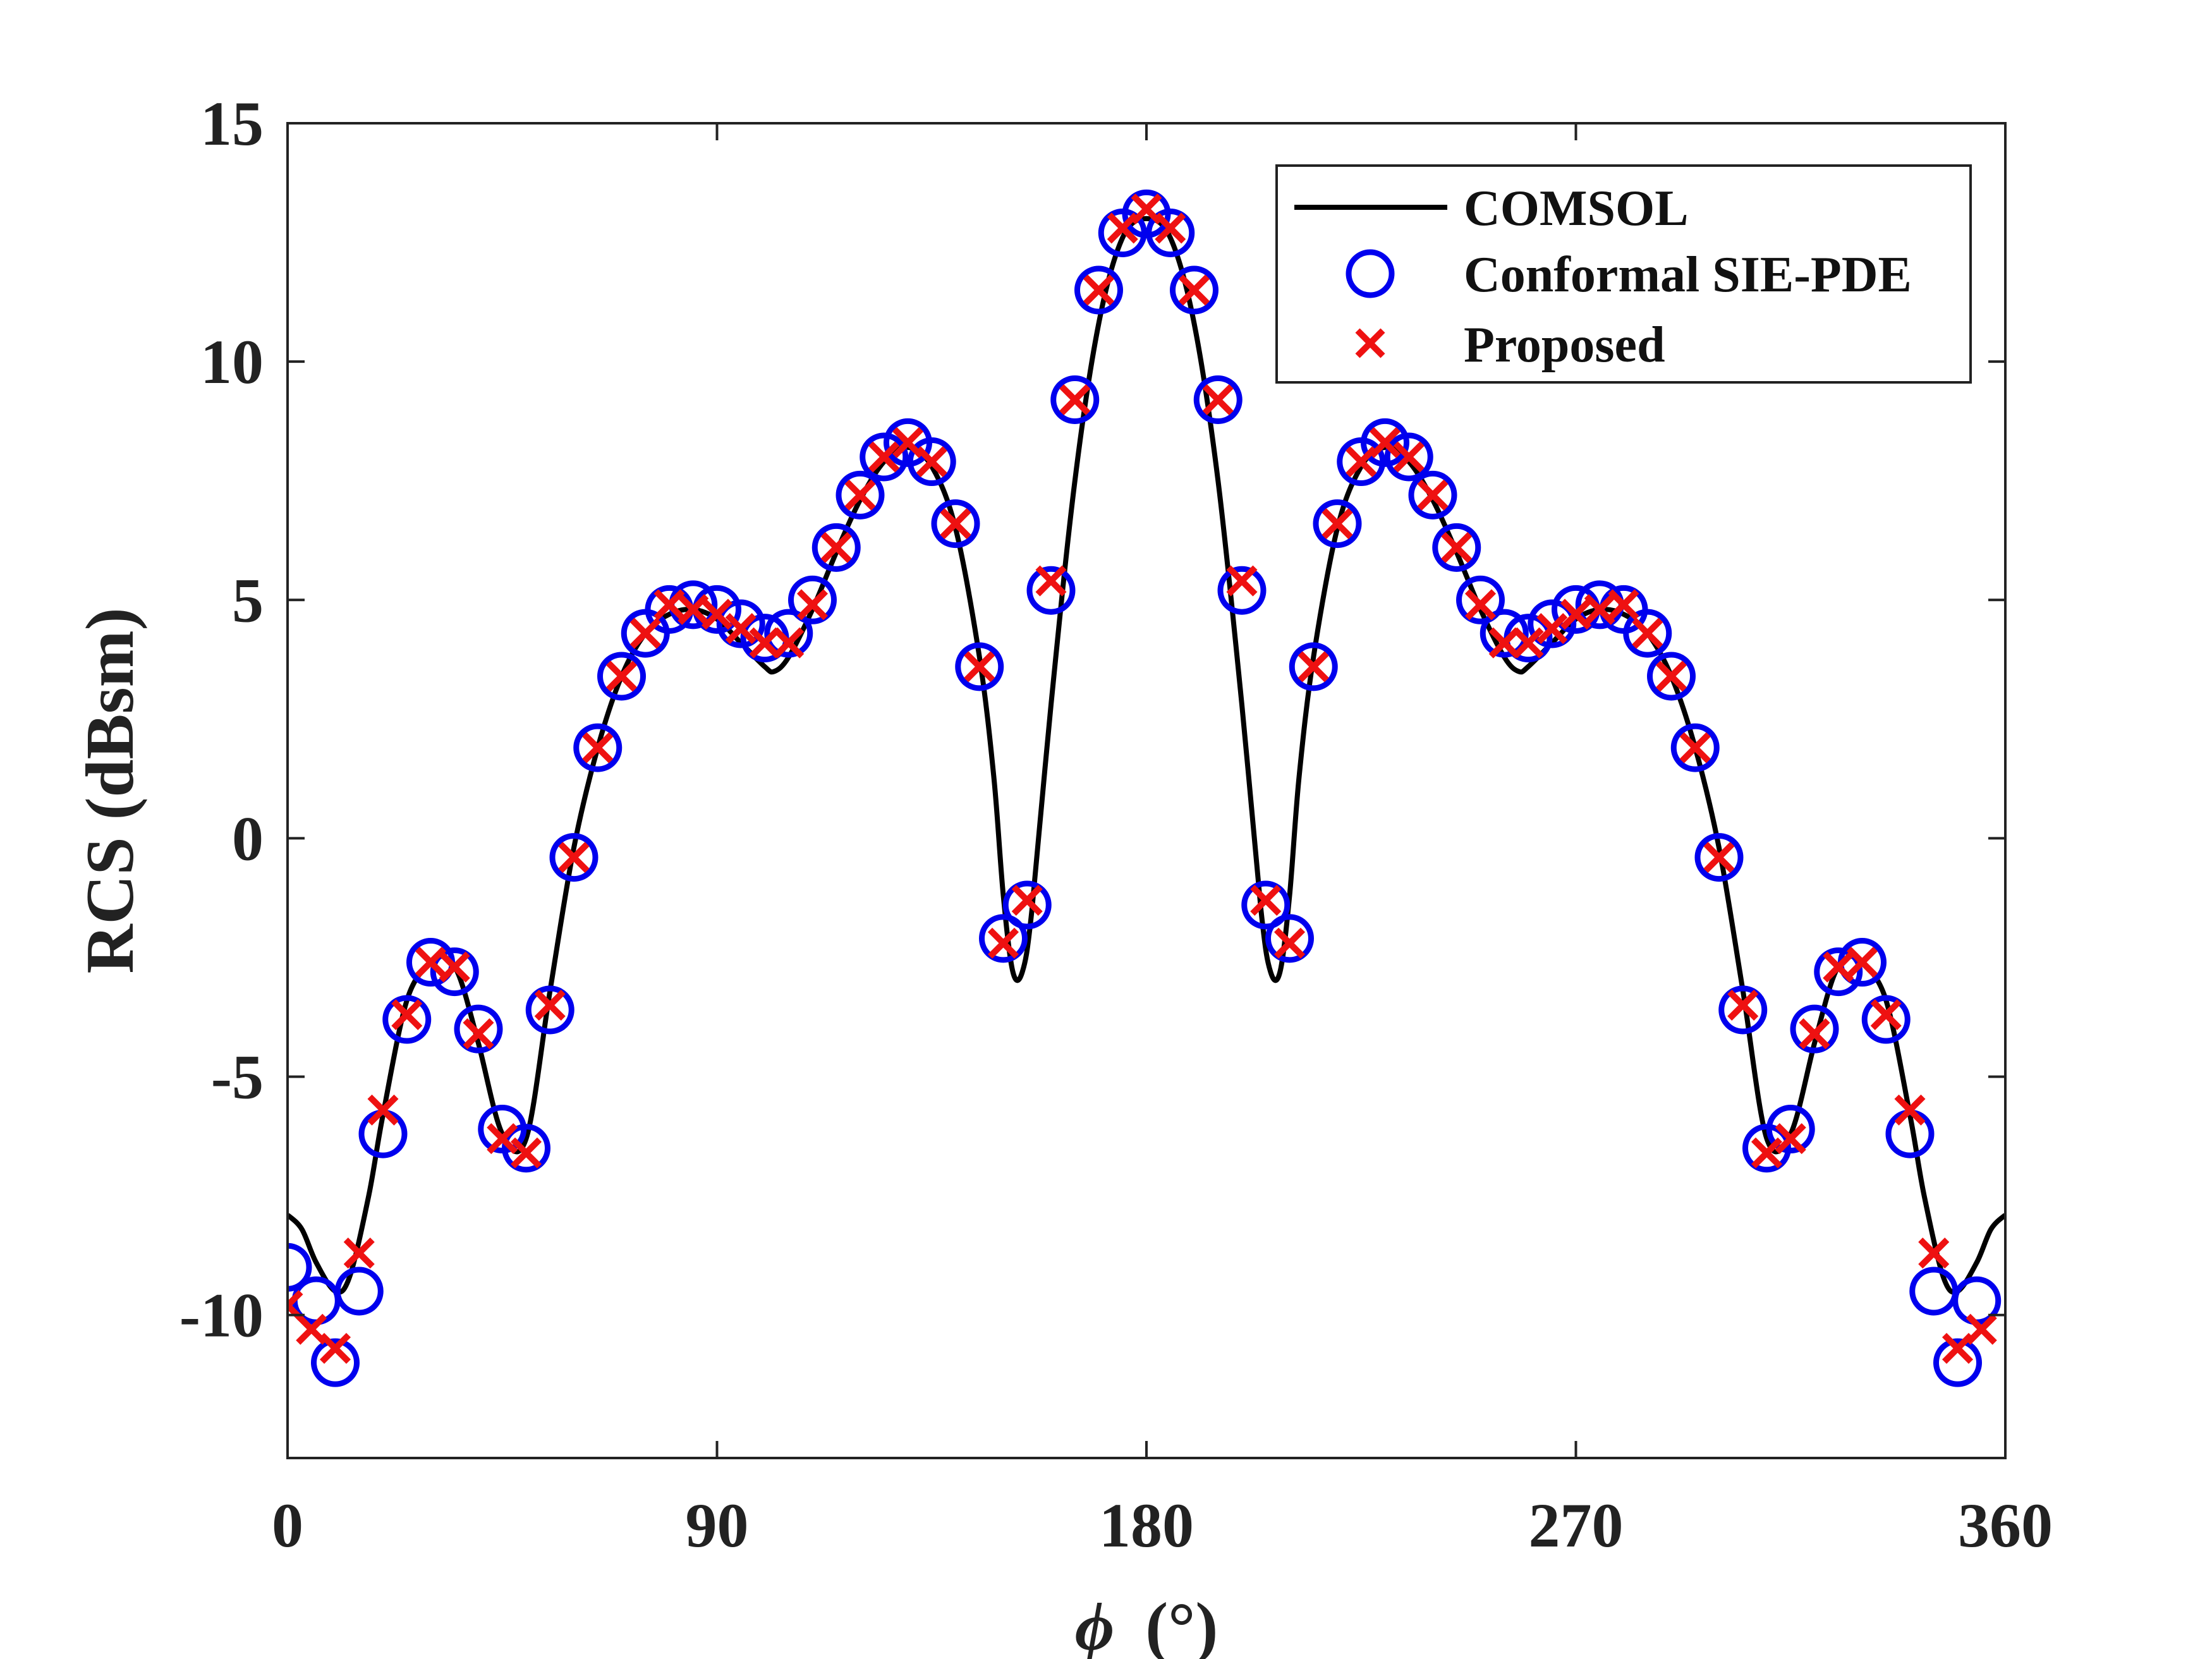 The width and height of the screenshot is (2212, 1659). Describe the element at coordinates (1576, 1525) in the screenshot. I see `x-tick-label: 270` at that location.